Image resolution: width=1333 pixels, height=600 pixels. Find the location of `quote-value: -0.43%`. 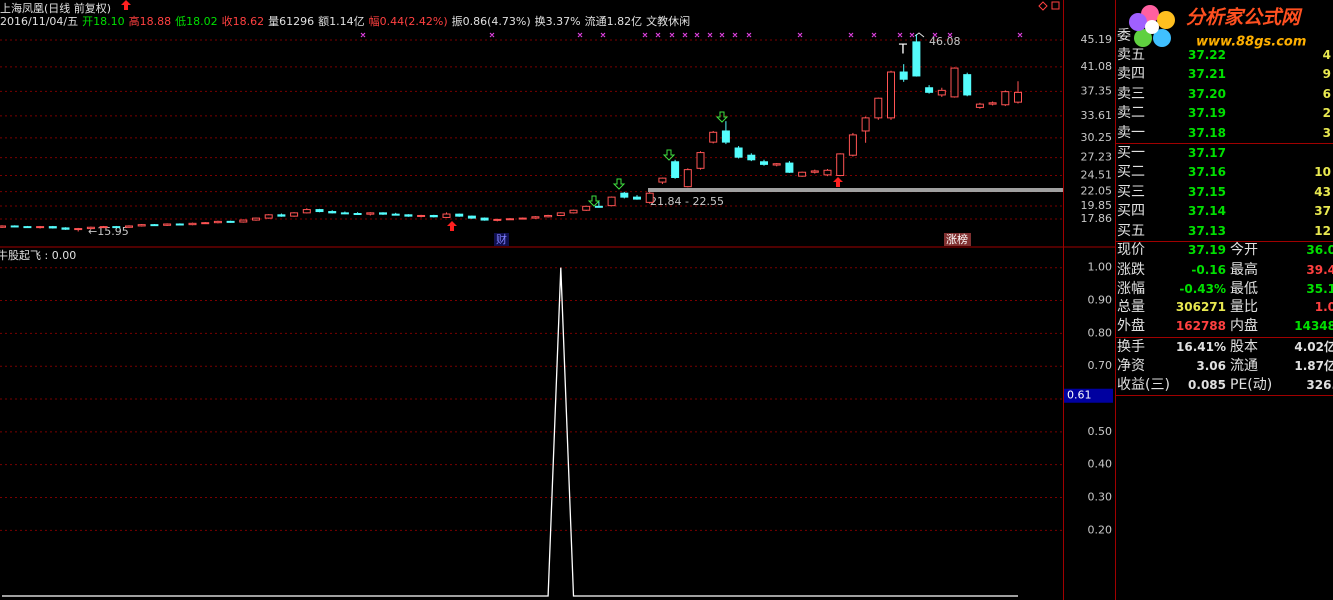

quote-value: -0.43% is located at coordinates (1202, 289).